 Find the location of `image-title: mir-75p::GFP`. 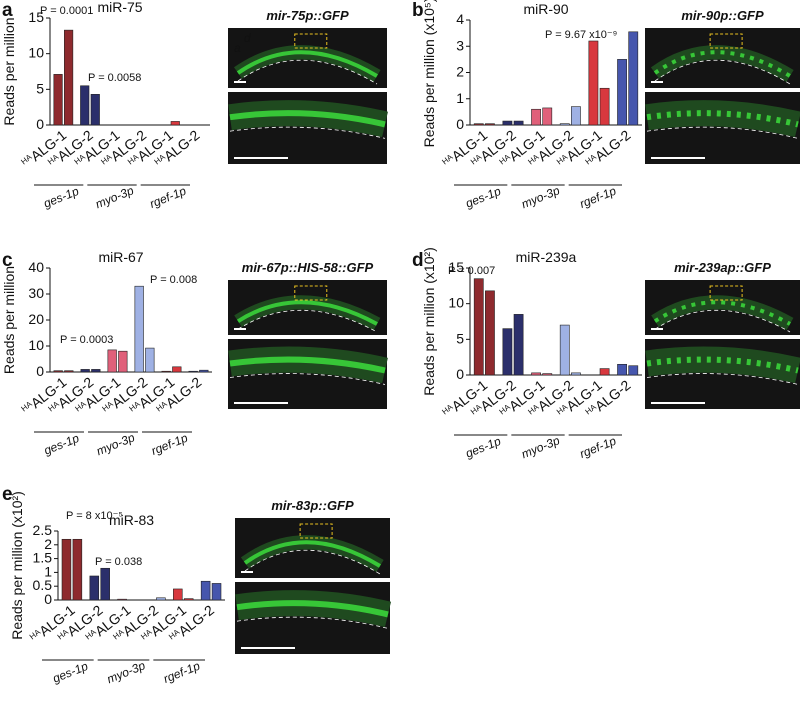

image-title: mir-75p::GFP is located at coordinates (307, 15).